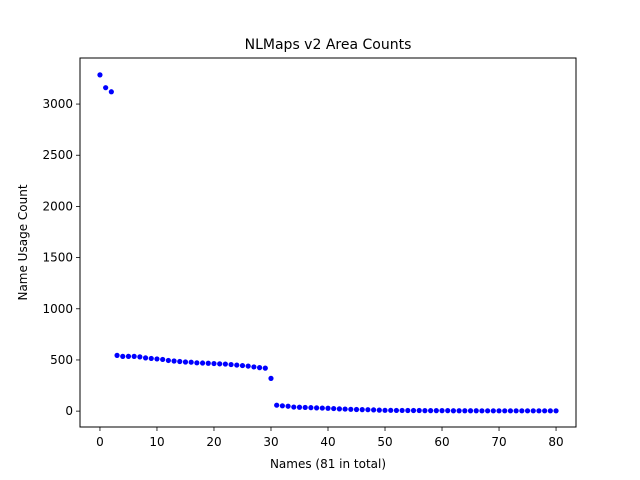 This screenshot has width=640, height=480. Describe the element at coordinates (327, 442) in the screenshot. I see `x-tick-label: 40` at that location.